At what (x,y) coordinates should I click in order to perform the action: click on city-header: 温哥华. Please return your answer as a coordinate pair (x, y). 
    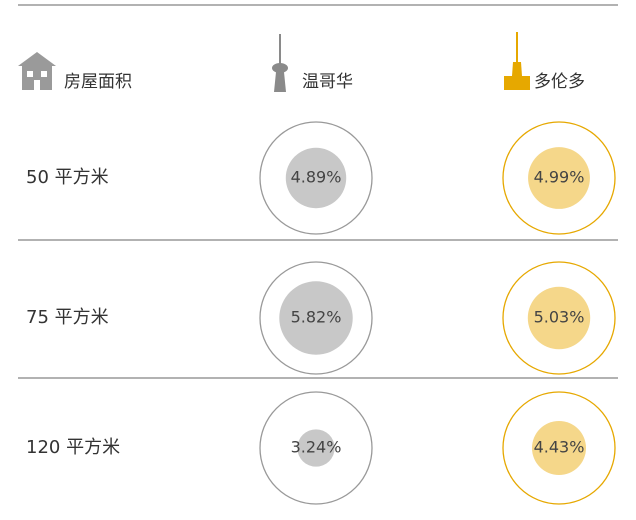
    Looking at the image, I should click on (327, 82).